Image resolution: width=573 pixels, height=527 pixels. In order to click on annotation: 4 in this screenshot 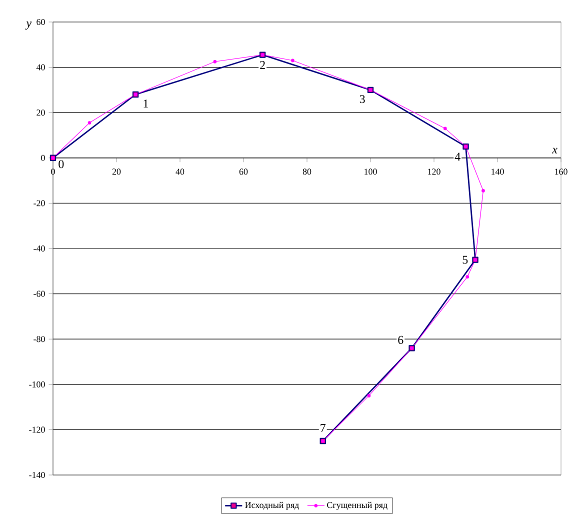, I will do `click(457, 156)`.